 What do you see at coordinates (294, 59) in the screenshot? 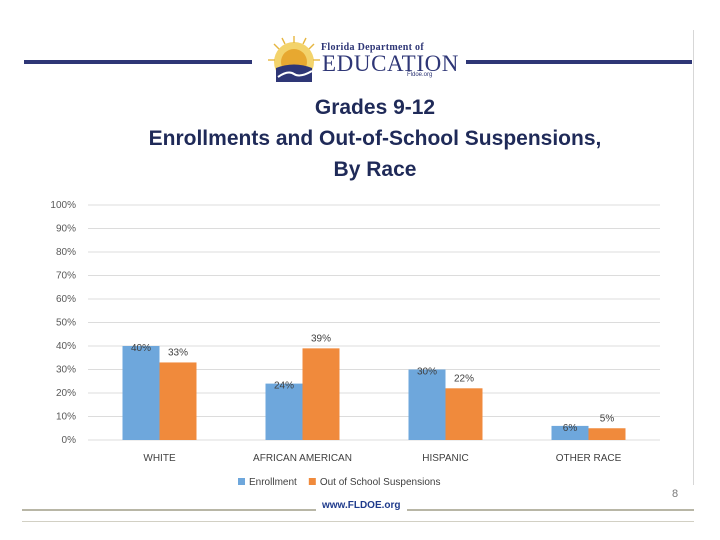
I see `sunburst-logo-icon` at bounding box center [294, 59].